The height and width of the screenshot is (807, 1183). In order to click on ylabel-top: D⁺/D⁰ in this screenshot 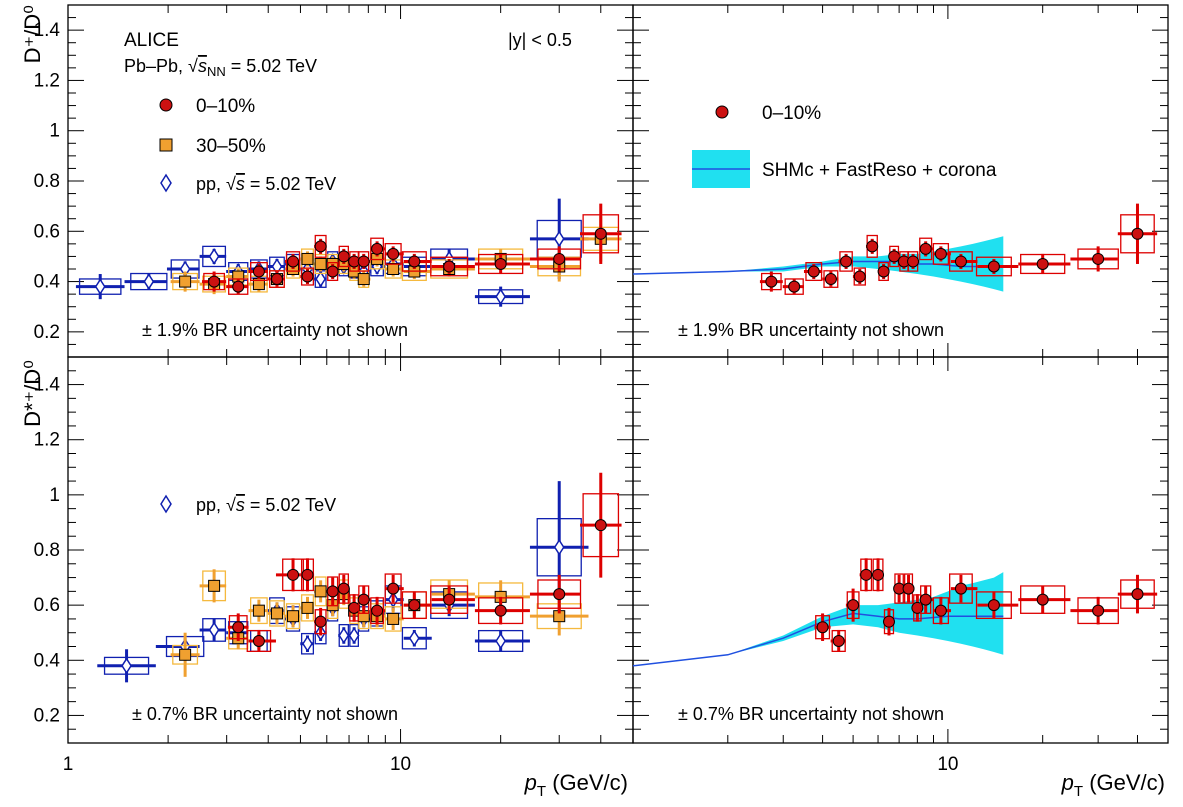, I will do `click(32, 34)`.